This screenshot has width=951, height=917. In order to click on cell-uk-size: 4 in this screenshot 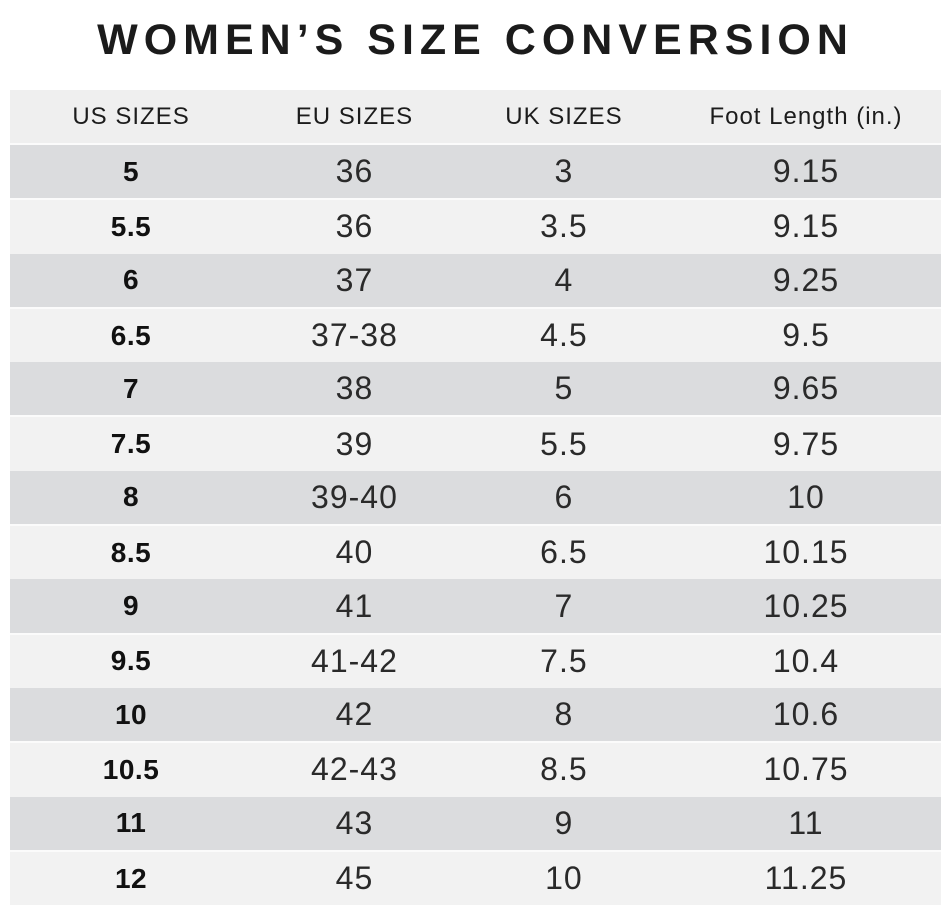, I will do `click(563, 281)`.